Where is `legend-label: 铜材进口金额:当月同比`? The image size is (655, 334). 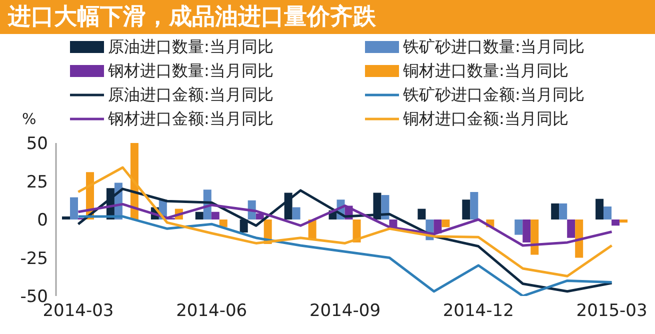
legend-label: 铜材进口金额:当月同比 is located at coordinates (485, 119).